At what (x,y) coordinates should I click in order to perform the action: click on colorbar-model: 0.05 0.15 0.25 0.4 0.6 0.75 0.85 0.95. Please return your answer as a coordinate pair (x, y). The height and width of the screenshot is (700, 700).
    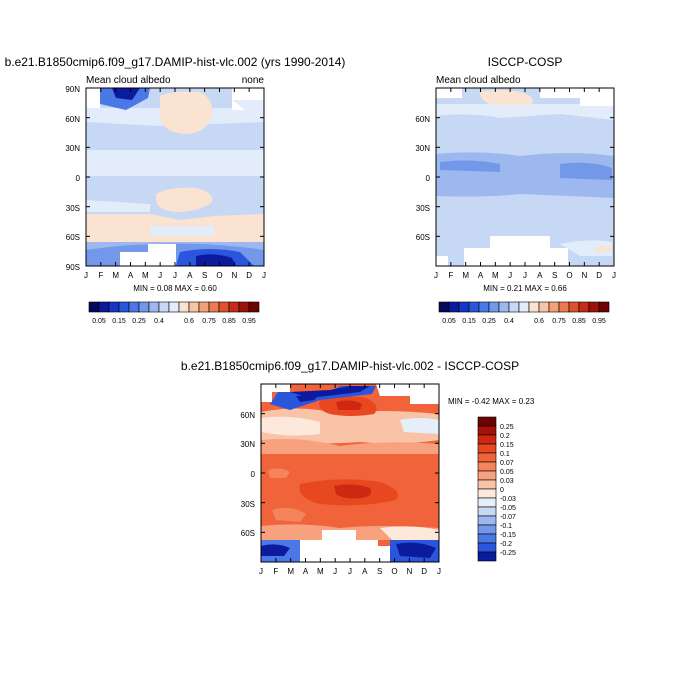
    Looking at the image, I should click on (174, 313).